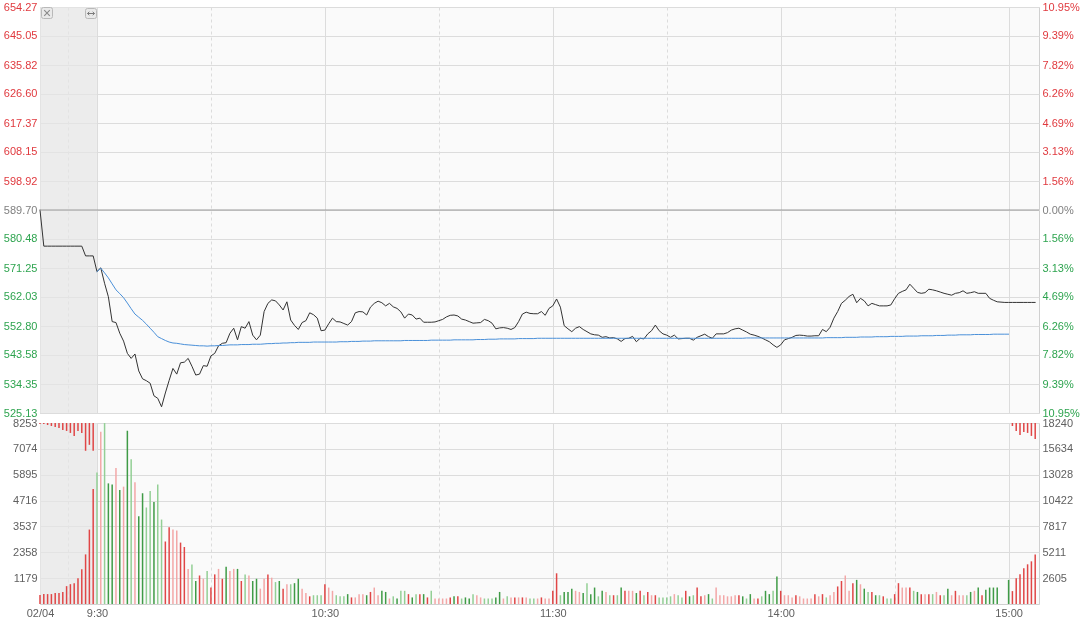  Describe the element at coordinates (20, 180) in the screenshot. I see `y-tick-label: 598.92` at that location.